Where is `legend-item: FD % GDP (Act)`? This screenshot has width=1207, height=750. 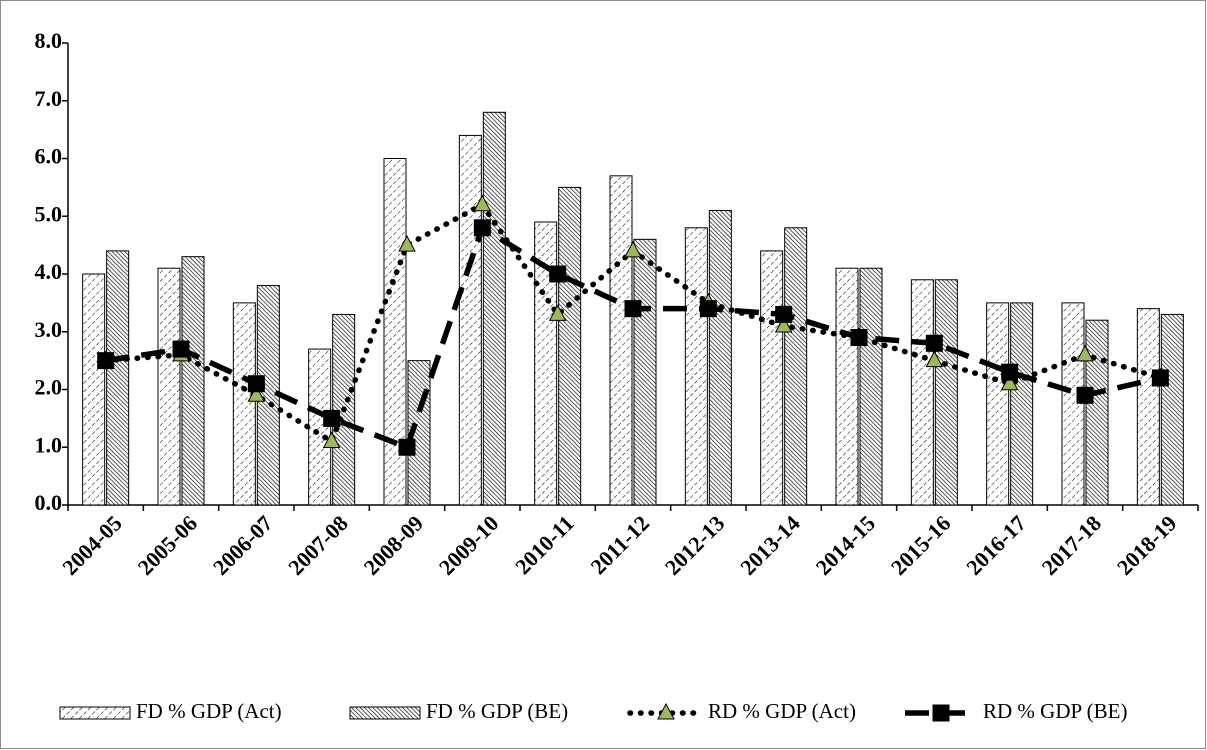 legend-item: FD % GDP (Act) is located at coordinates (170, 711).